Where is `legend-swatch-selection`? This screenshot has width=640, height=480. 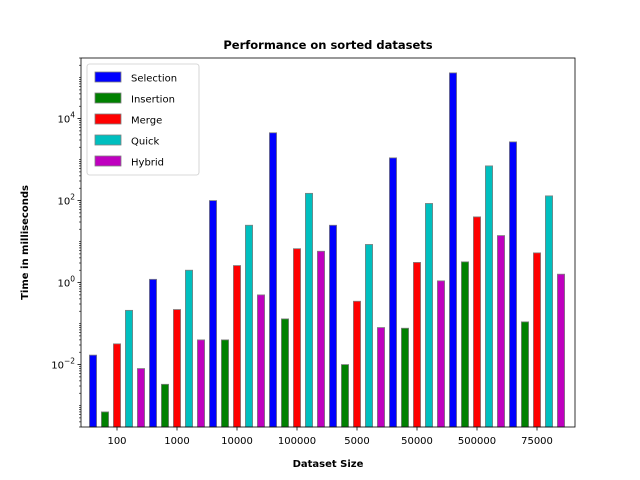
legend-swatch-selection is located at coordinates (108, 77).